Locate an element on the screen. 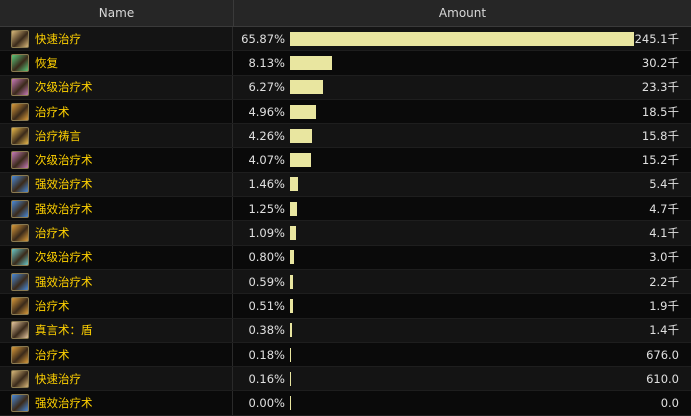 Image resolution: width=691 pixels, height=416 pixels. table-row: 快速治疗 0.16% 610.0 is located at coordinates (345, 379).